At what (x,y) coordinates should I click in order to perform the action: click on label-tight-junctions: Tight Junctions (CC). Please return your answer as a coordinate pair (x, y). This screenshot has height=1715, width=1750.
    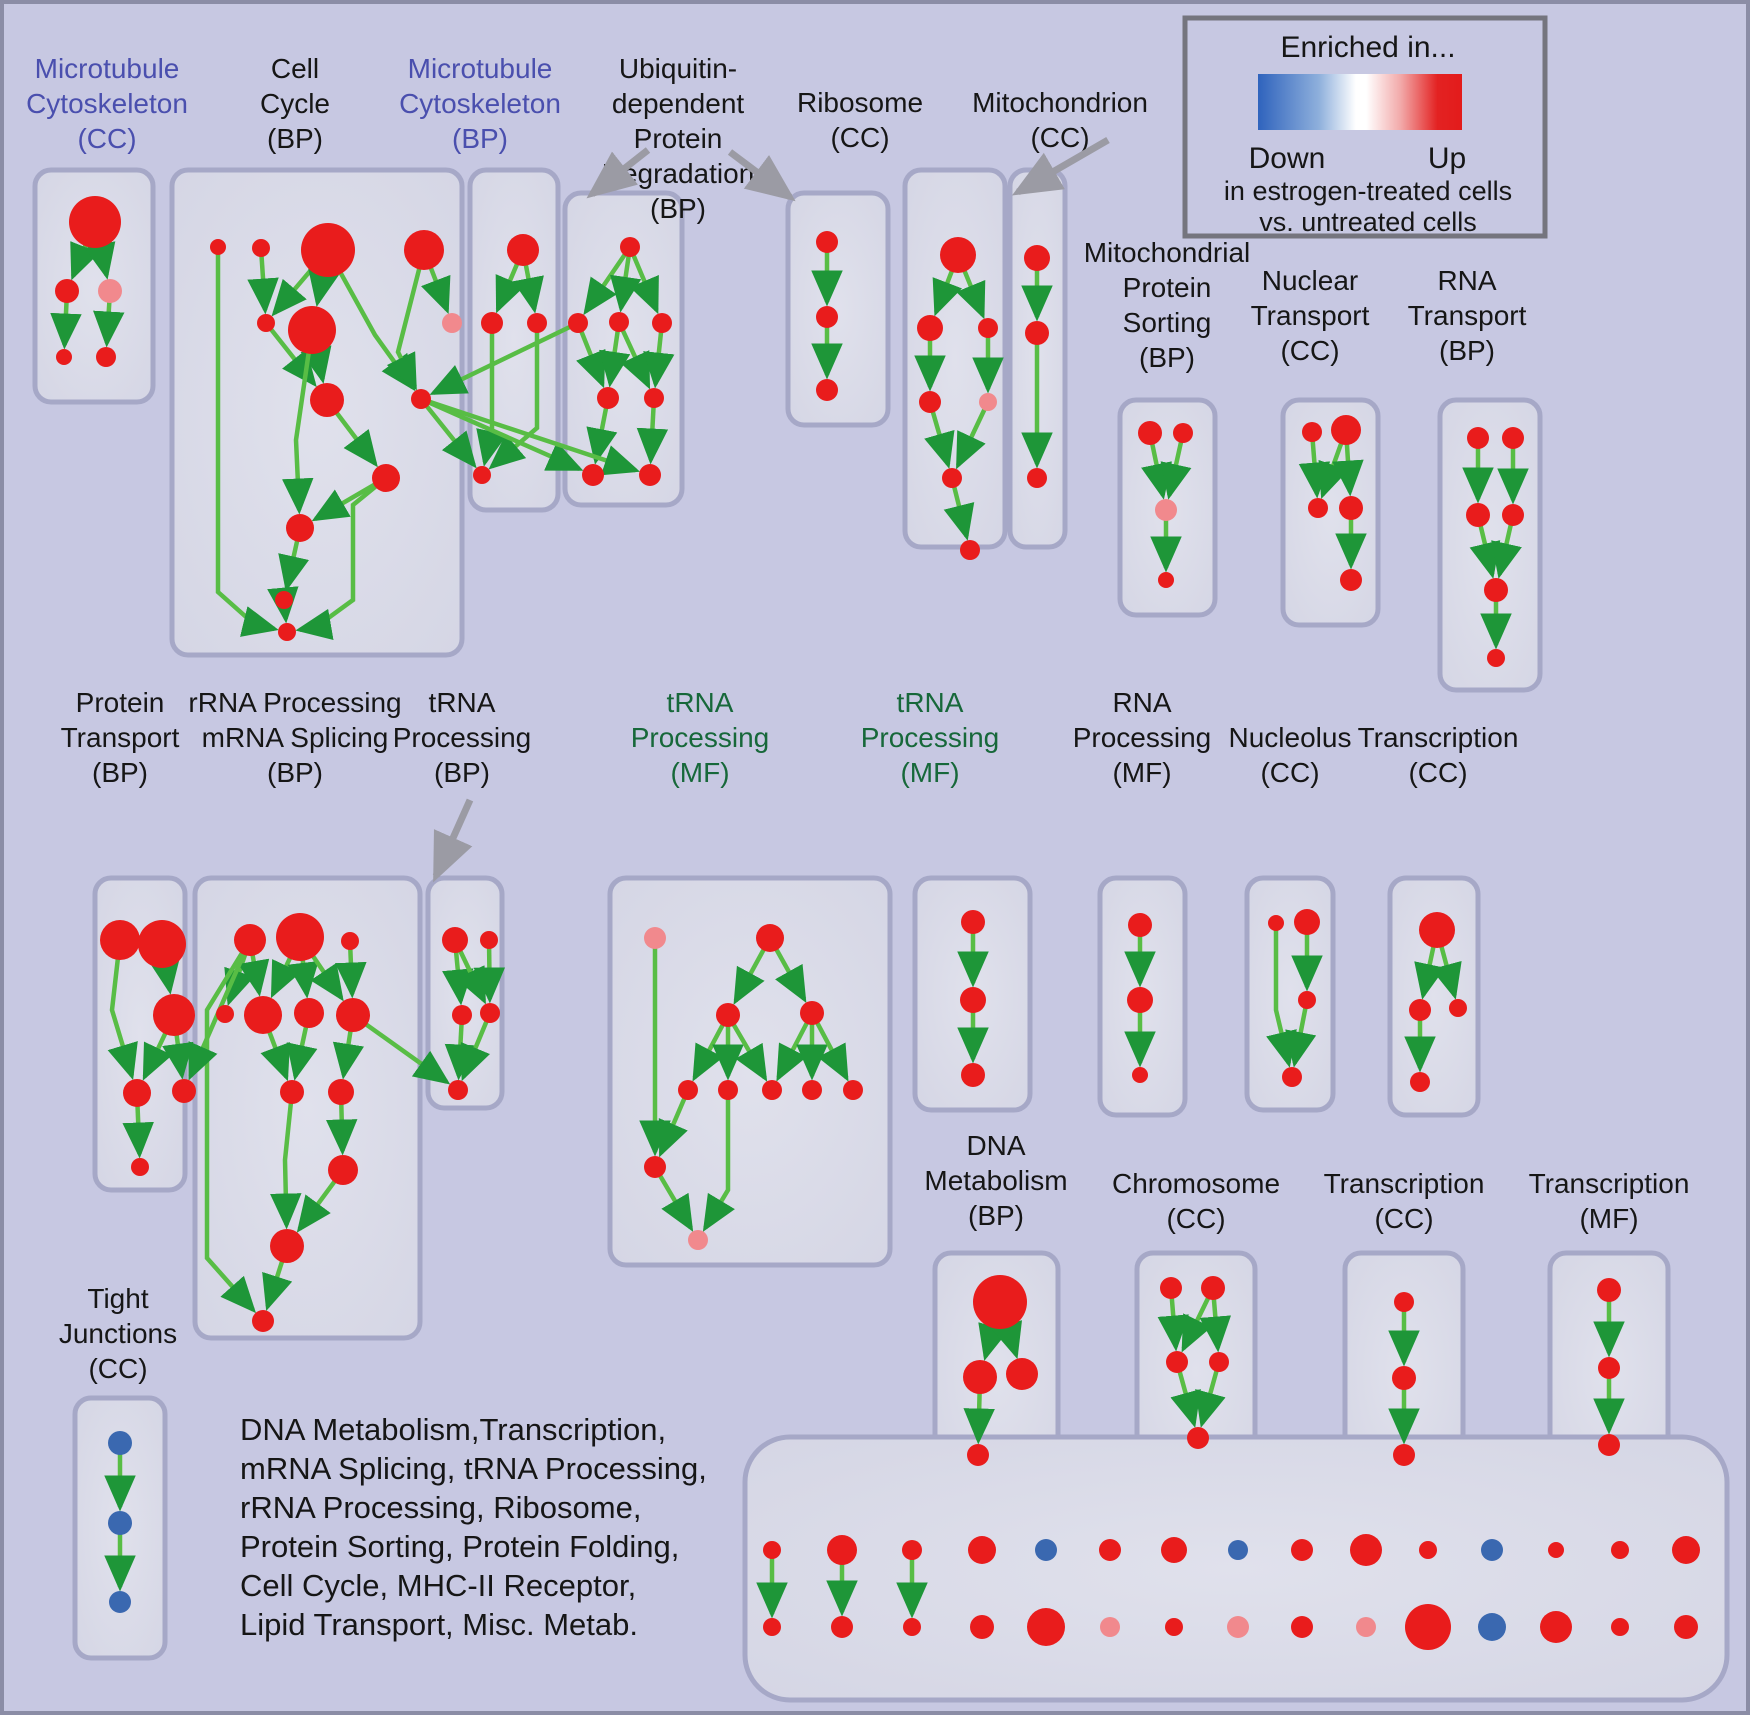
    Looking at the image, I should click on (118, 1333).